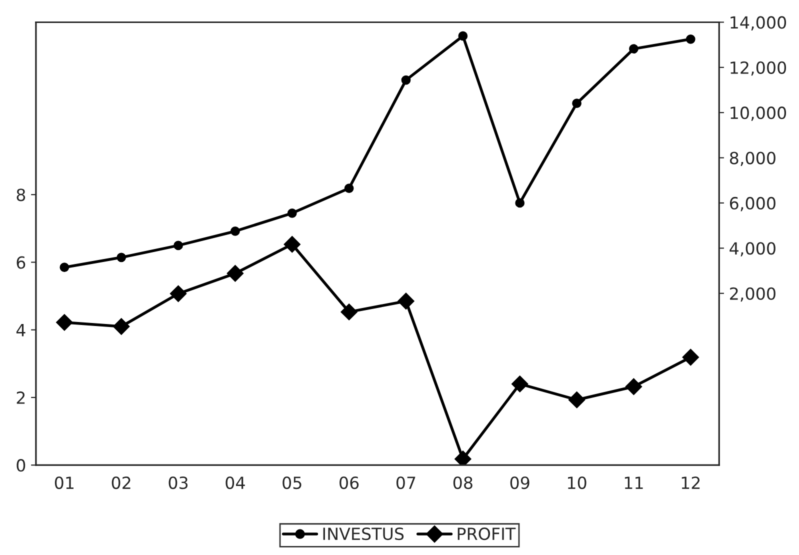 The width and height of the screenshot is (799, 555). Describe the element at coordinates (178, 483) in the screenshot. I see `x-tick-label: 03` at that location.